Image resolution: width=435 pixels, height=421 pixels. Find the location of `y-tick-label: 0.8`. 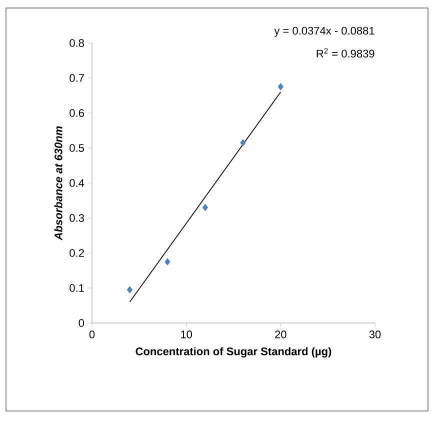

y-tick-label: 0.8 is located at coordinates (77, 43).